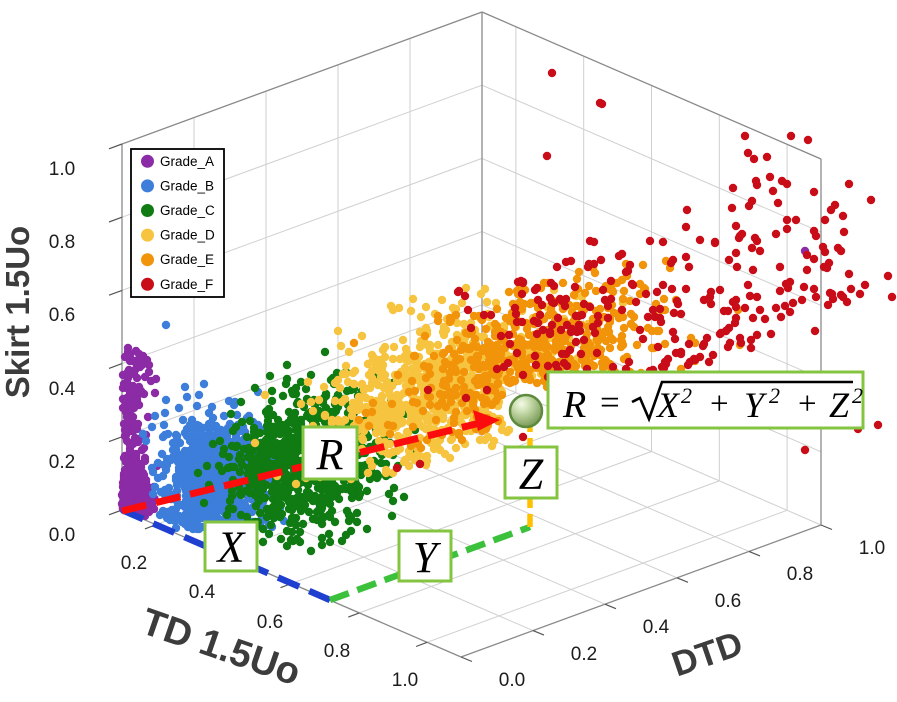 This screenshot has height=702, width=897. What do you see at coordinates (187, 259) in the screenshot?
I see `svg-text: Grade_E` at bounding box center [187, 259].